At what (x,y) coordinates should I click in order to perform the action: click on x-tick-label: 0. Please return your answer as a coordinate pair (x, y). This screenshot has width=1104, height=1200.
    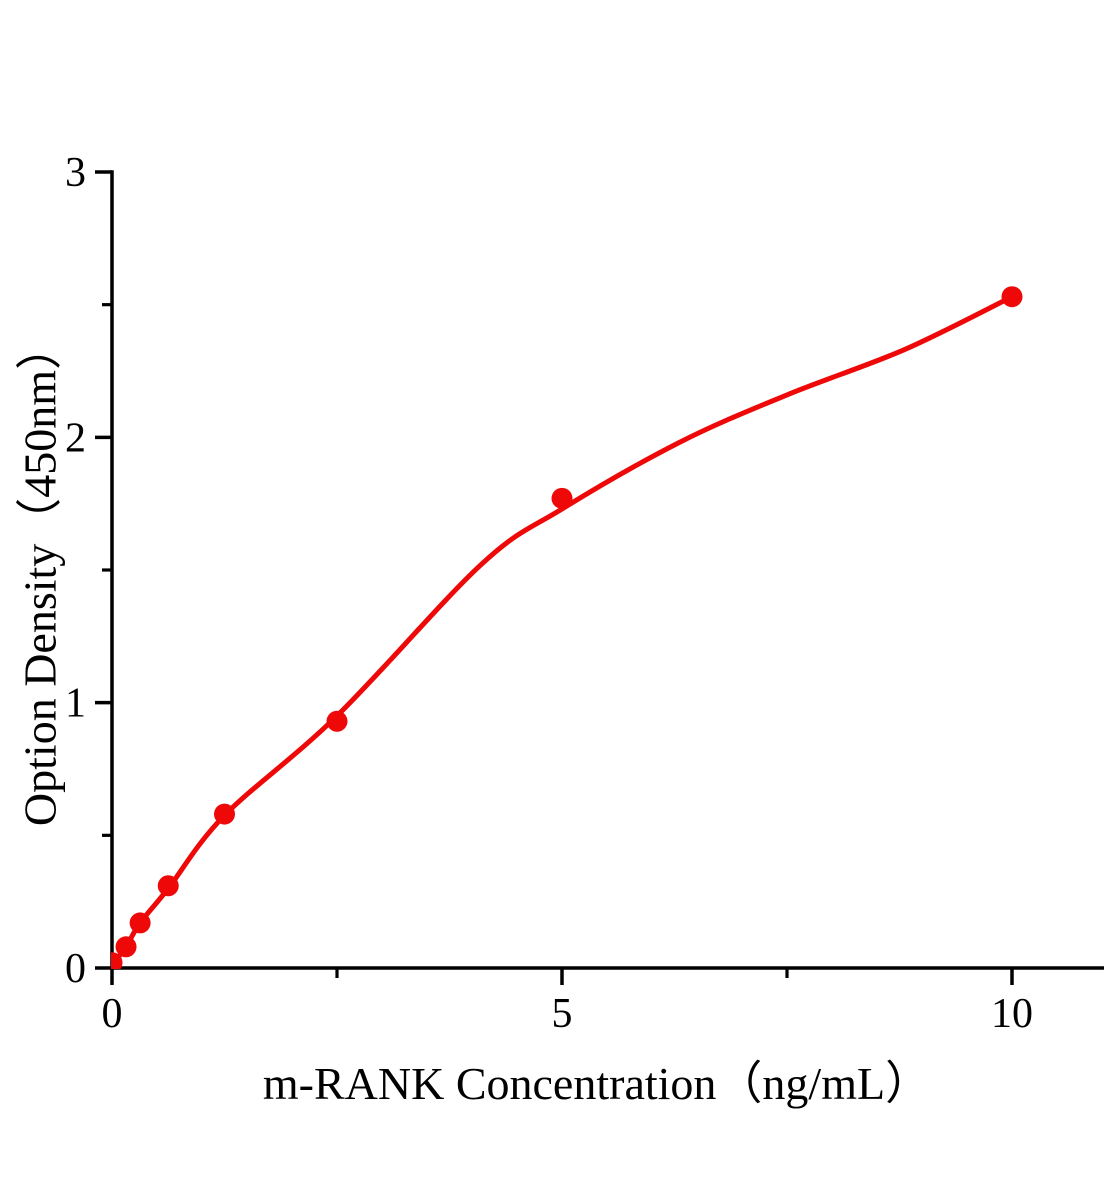
    Looking at the image, I should click on (112, 1014).